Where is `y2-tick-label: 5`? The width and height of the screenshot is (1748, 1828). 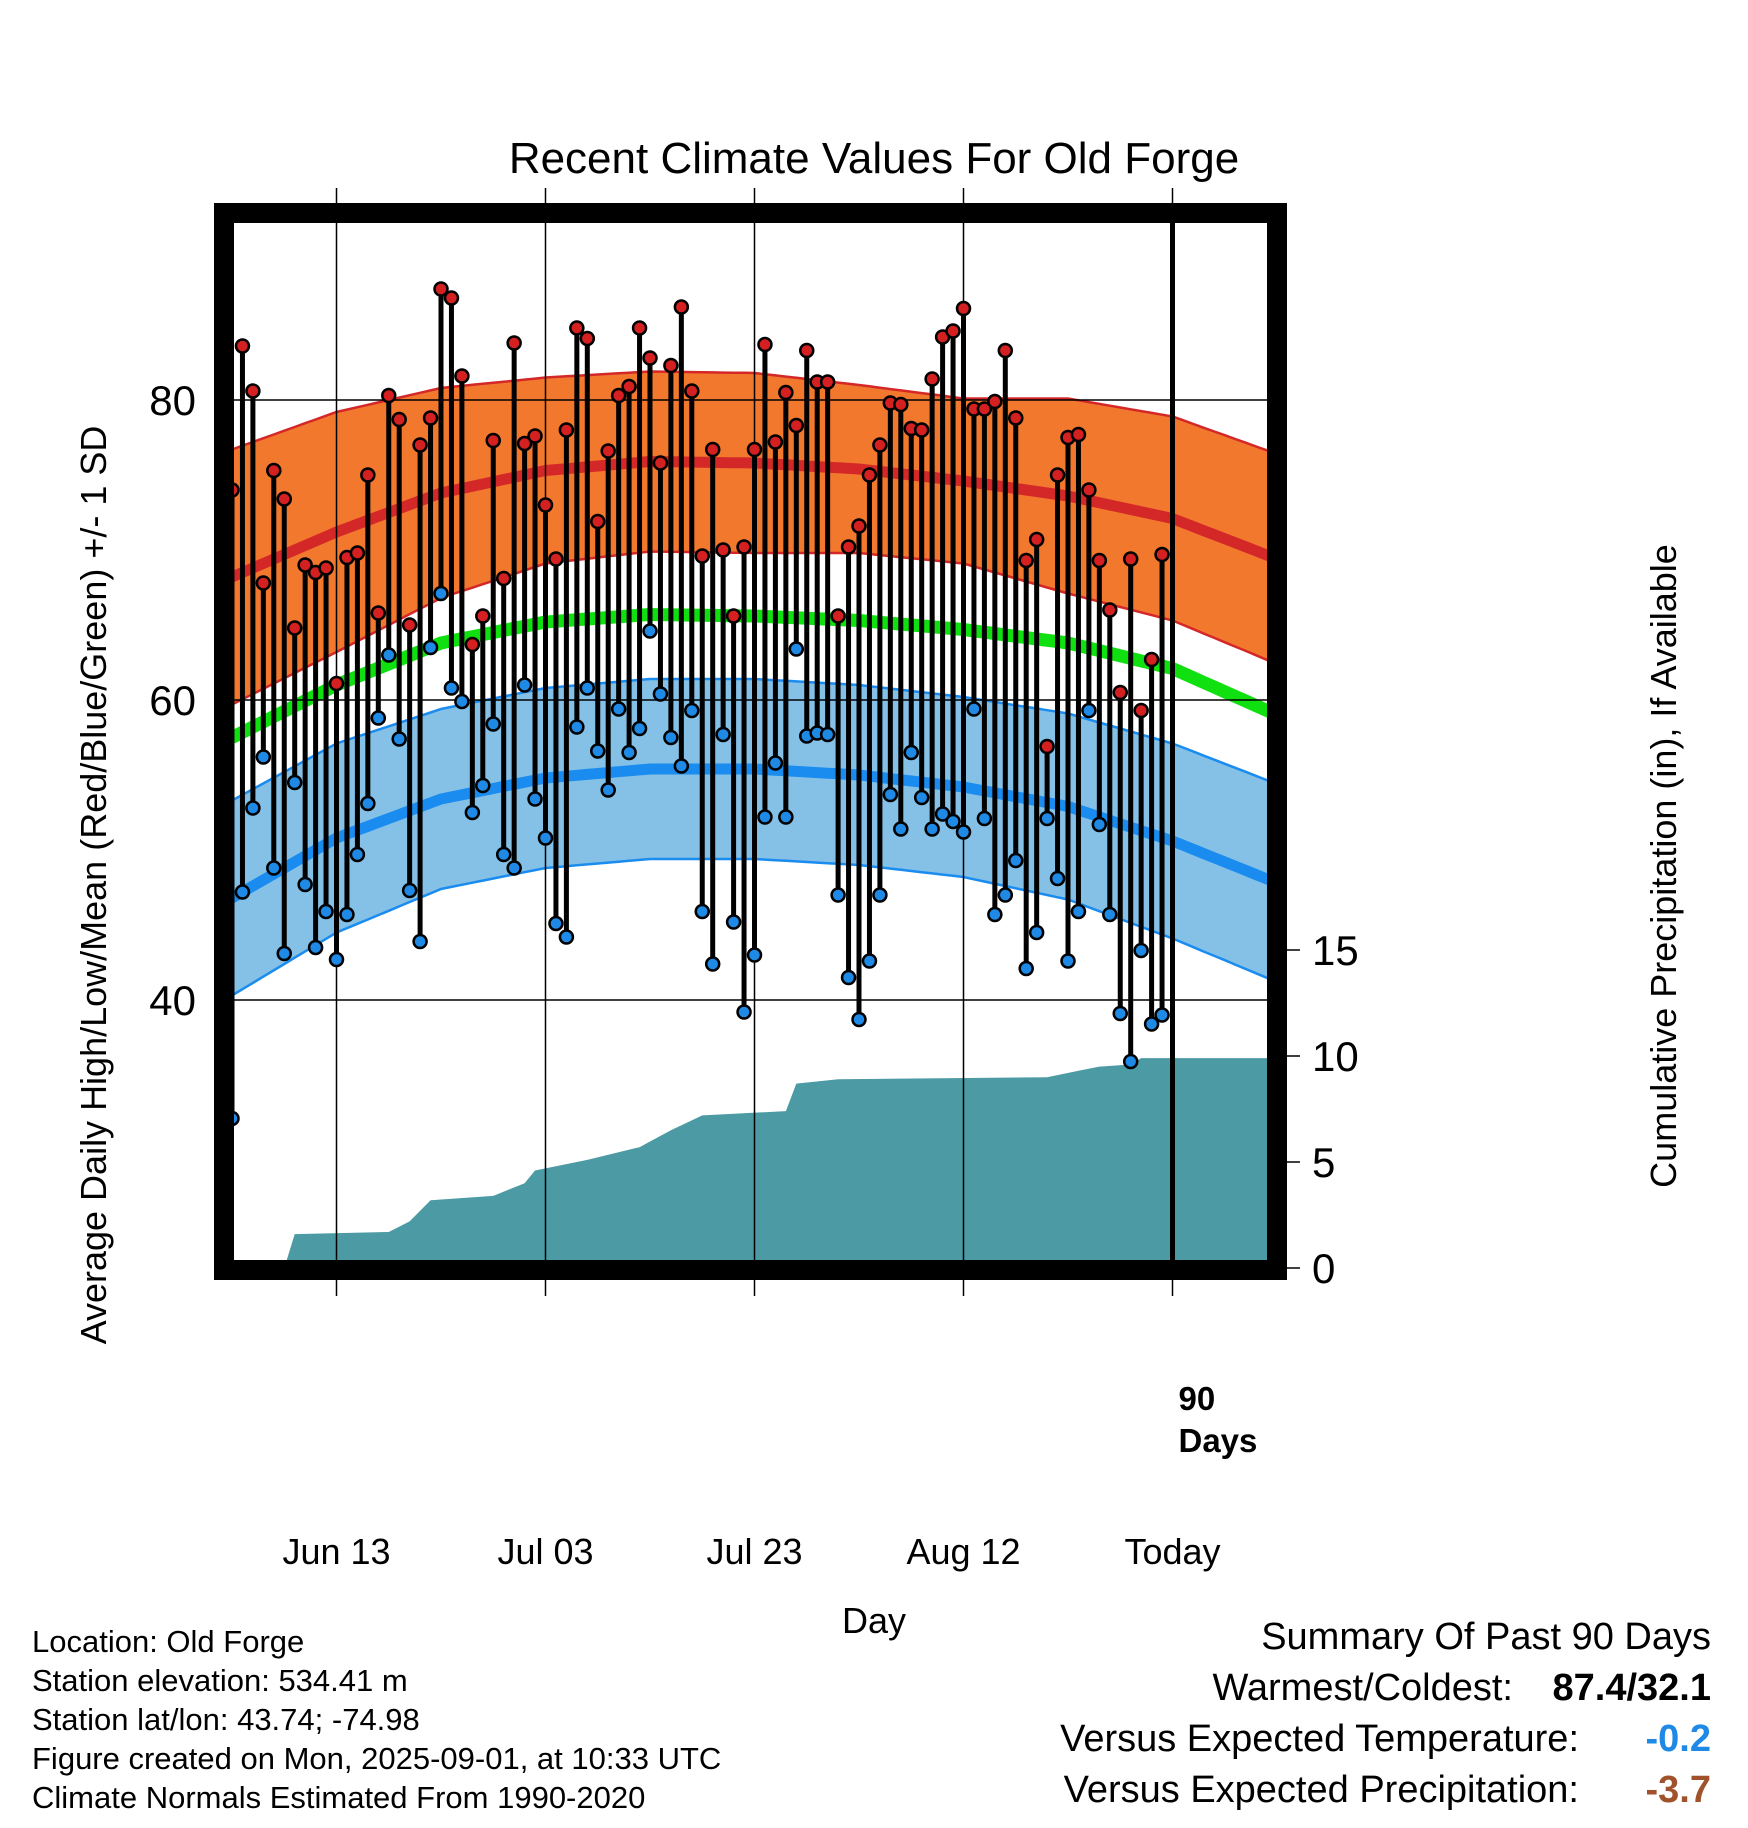
y2-tick-label: 5 is located at coordinates (1323, 1162).